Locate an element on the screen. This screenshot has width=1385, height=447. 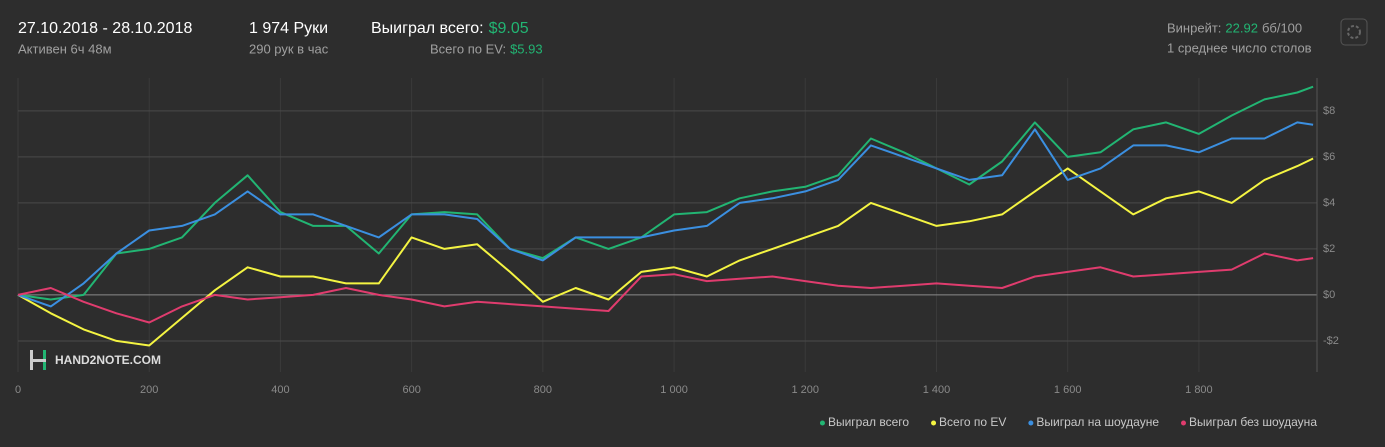
y-tick-label: -$2 is located at coordinates (1331, 341).